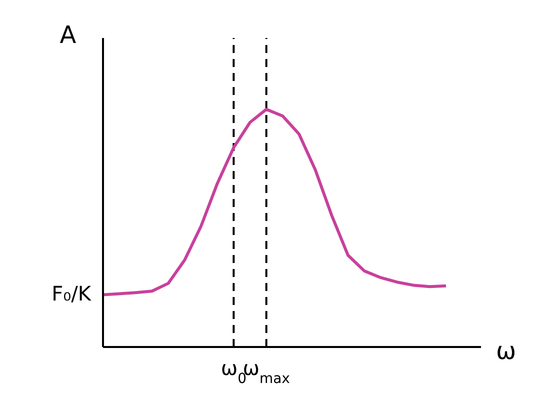 Image resolution: width=534 pixels, height=405 pixels. Describe the element at coordinates (68, 35) in the screenshot. I see `y-axis-title: A` at that location.